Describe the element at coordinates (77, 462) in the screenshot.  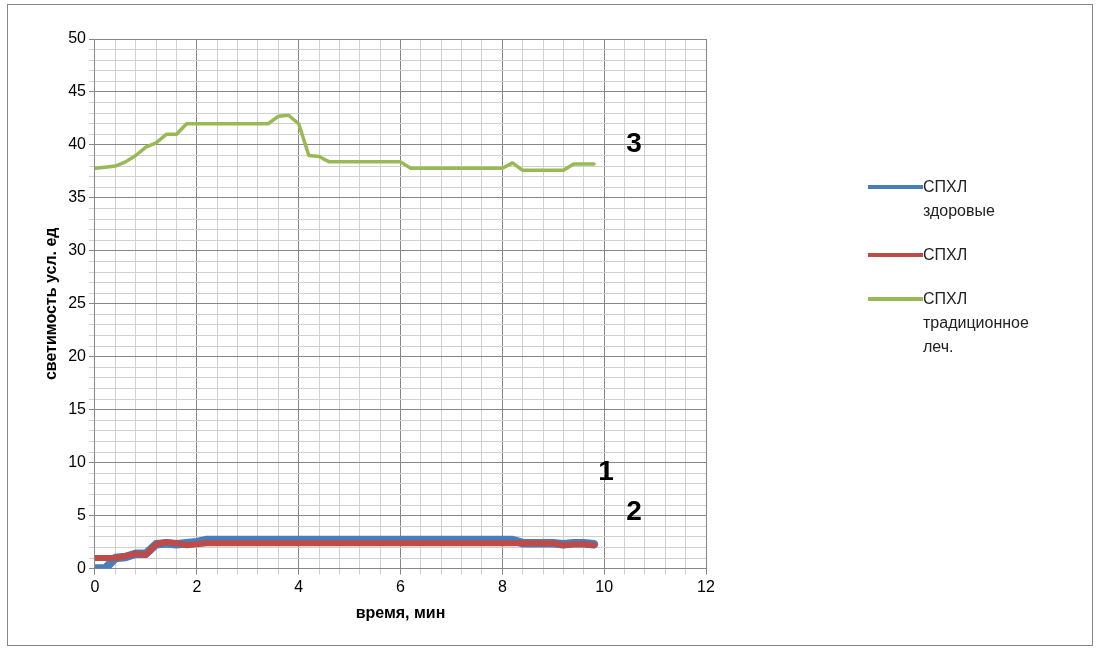
I see `y-tick-label: 10` at that location.